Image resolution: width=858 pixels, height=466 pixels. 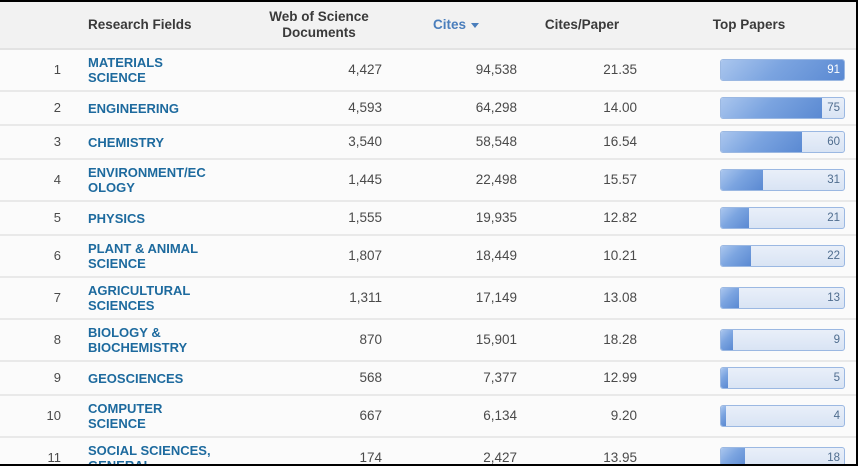 I want to click on cites-per-paper-cell: 15.57, so click(x=620, y=179).